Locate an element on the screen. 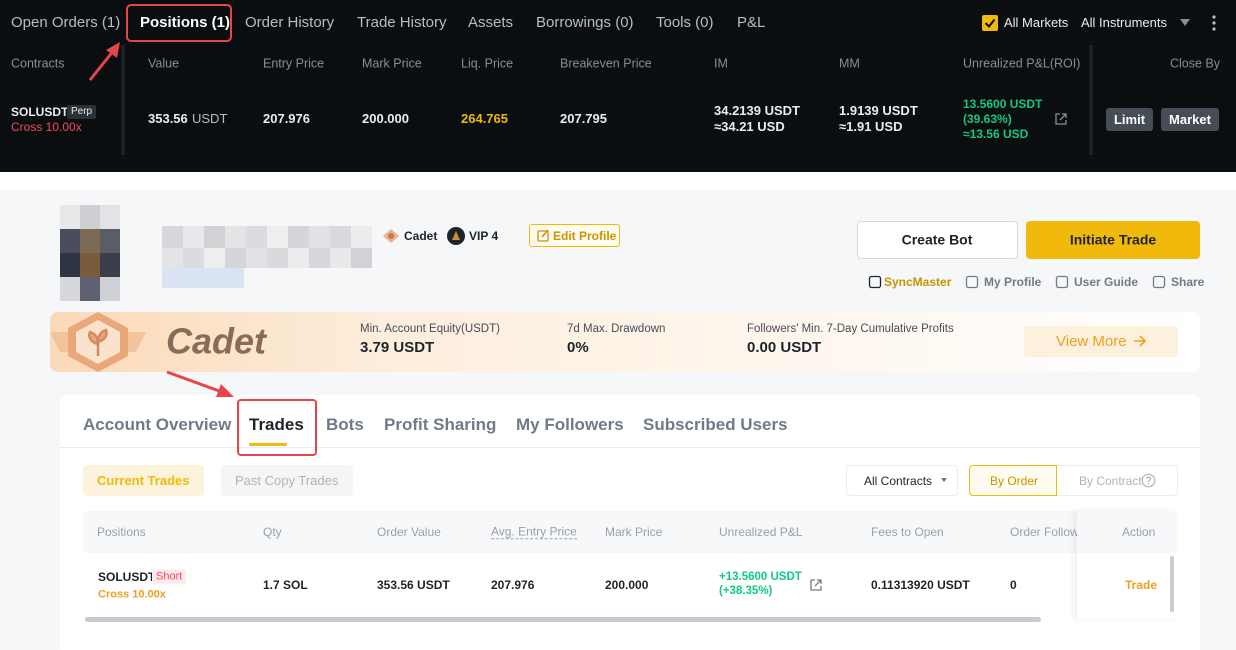 The image size is (1236, 650). roi: (39.63%) is located at coordinates (987, 118).